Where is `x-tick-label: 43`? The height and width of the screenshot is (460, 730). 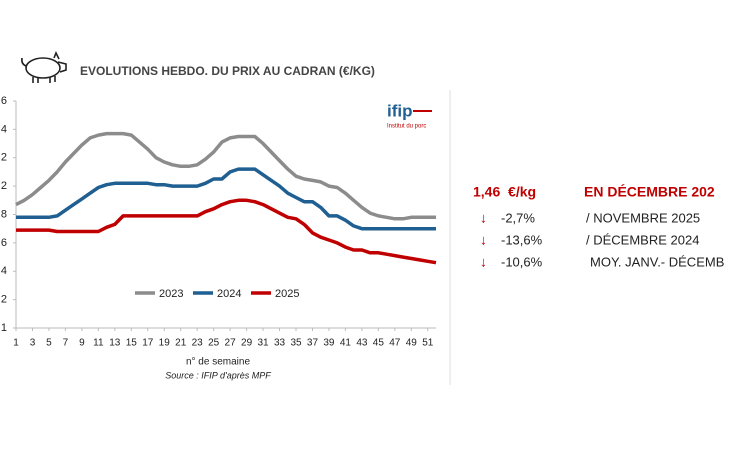 x-tick-label: 43 is located at coordinates (362, 343).